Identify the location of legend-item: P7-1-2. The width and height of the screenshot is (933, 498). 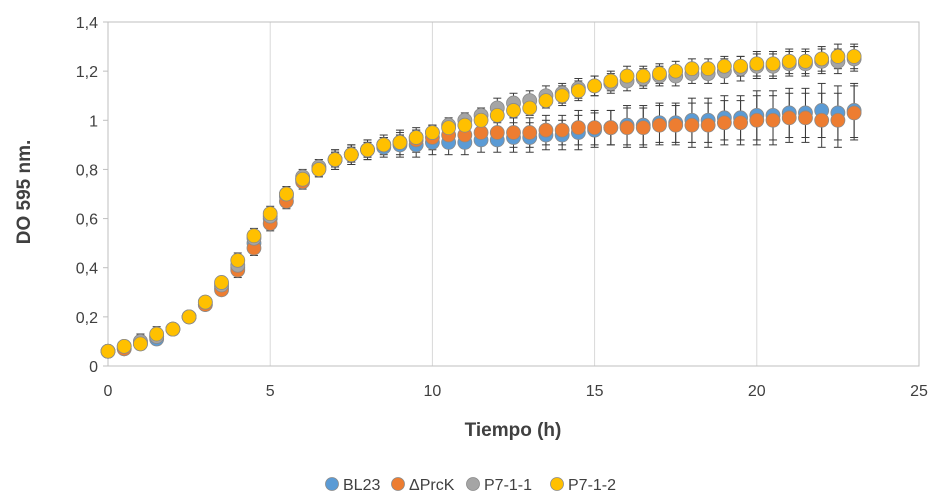
(583, 485).